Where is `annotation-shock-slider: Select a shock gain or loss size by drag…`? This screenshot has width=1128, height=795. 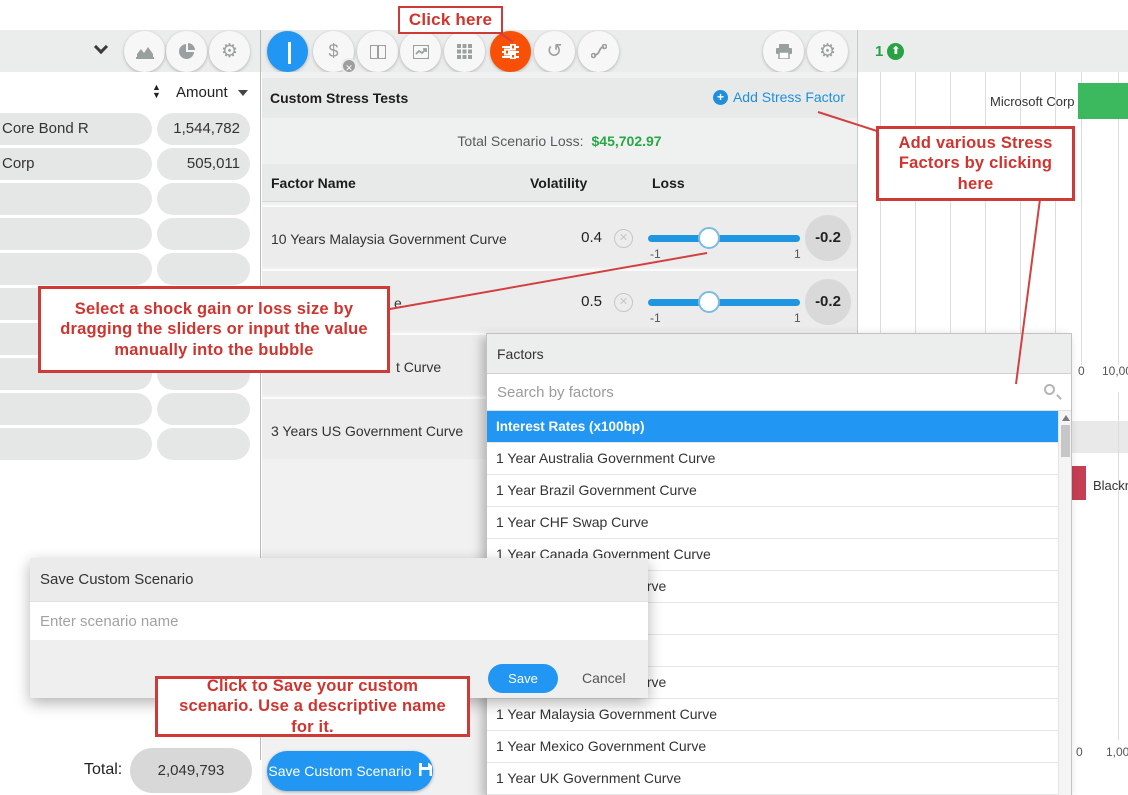
annotation-shock-slider: Select a shock gain or loss size by drag… is located at coordinates (214, 329).